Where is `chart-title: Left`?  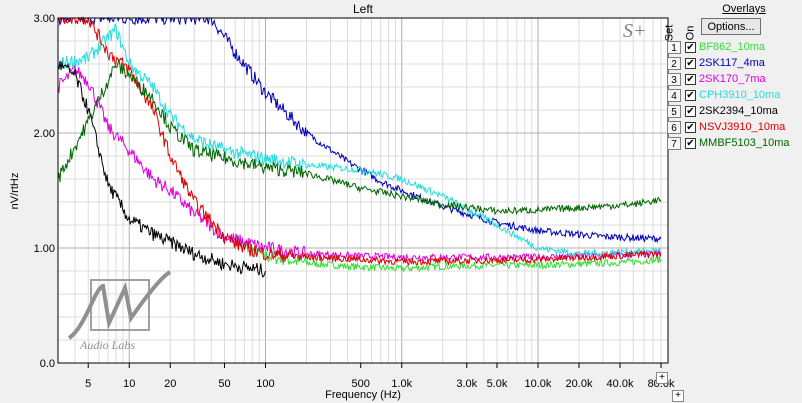
chart-title: Left is located at coordinates (362, 9).